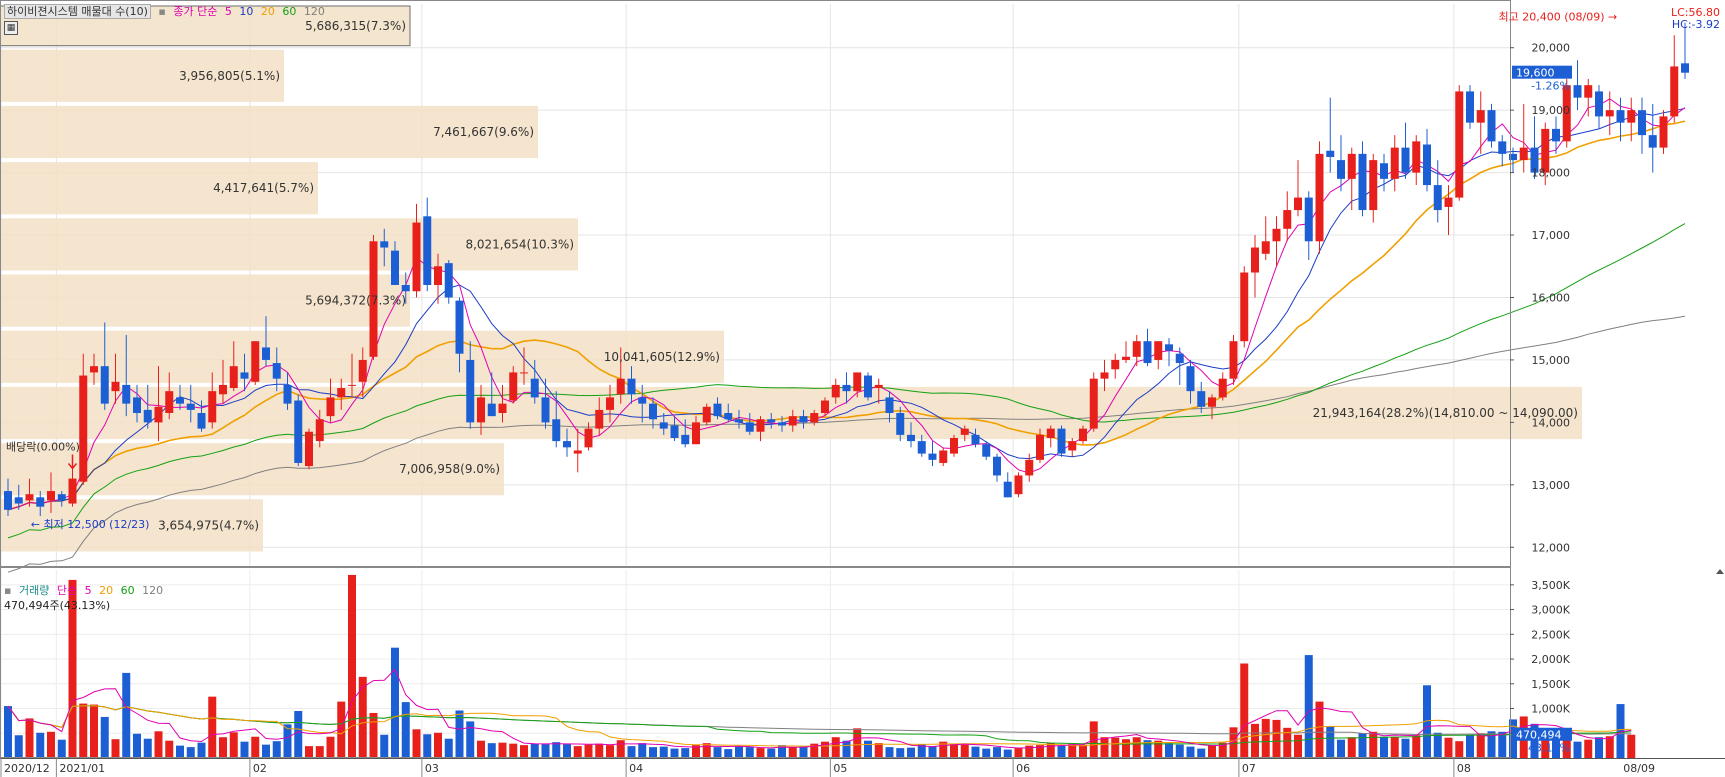 Image resolution: width=1725 pixels, height=777 pixels. I want to click on chart-title: 하이비젼시스템 매물대 수(10), so click(77, 11).